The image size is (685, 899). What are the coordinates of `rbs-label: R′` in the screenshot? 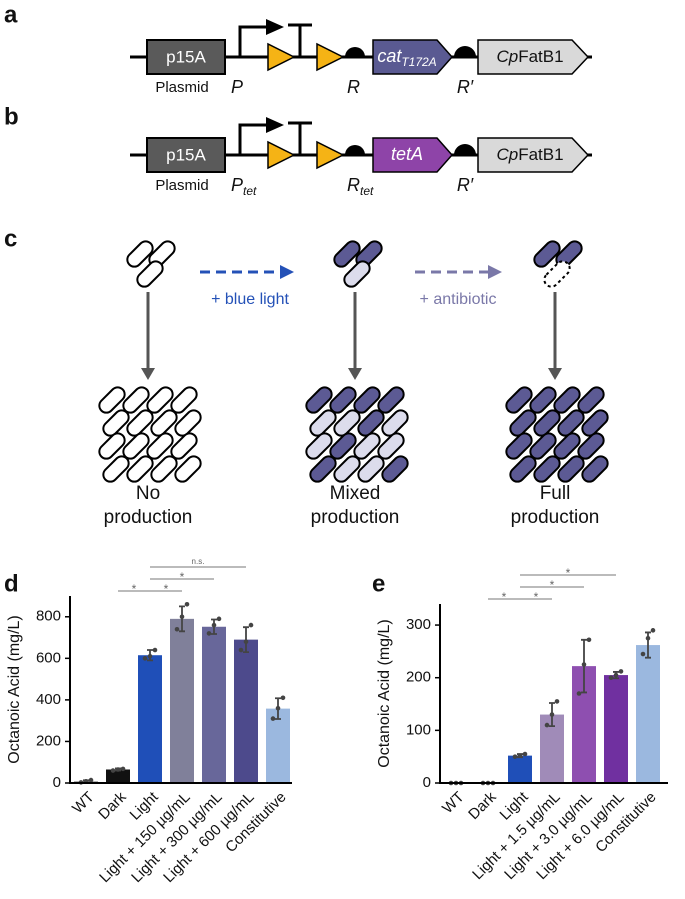 It's located at (465, 87).